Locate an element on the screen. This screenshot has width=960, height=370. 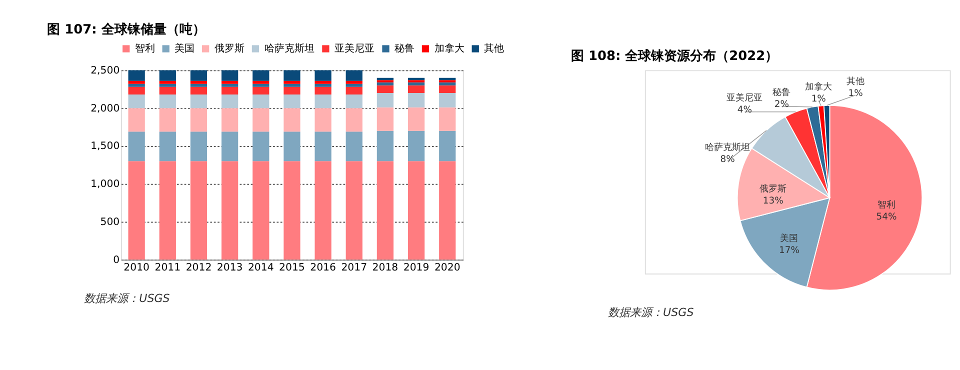
x-tick-label: 2010 is located at coordinates (137, 268).